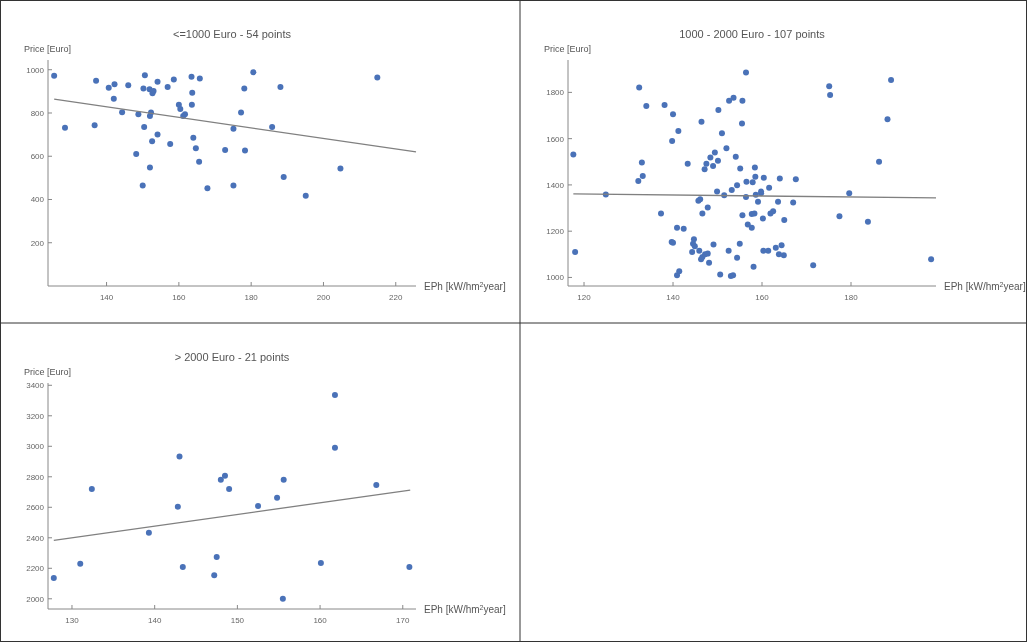 This screenshot has width=1027, height=642. Describe the element at coordinates (35, 599) in the screenshot. I see `y-tick-label: 2000` at that location.